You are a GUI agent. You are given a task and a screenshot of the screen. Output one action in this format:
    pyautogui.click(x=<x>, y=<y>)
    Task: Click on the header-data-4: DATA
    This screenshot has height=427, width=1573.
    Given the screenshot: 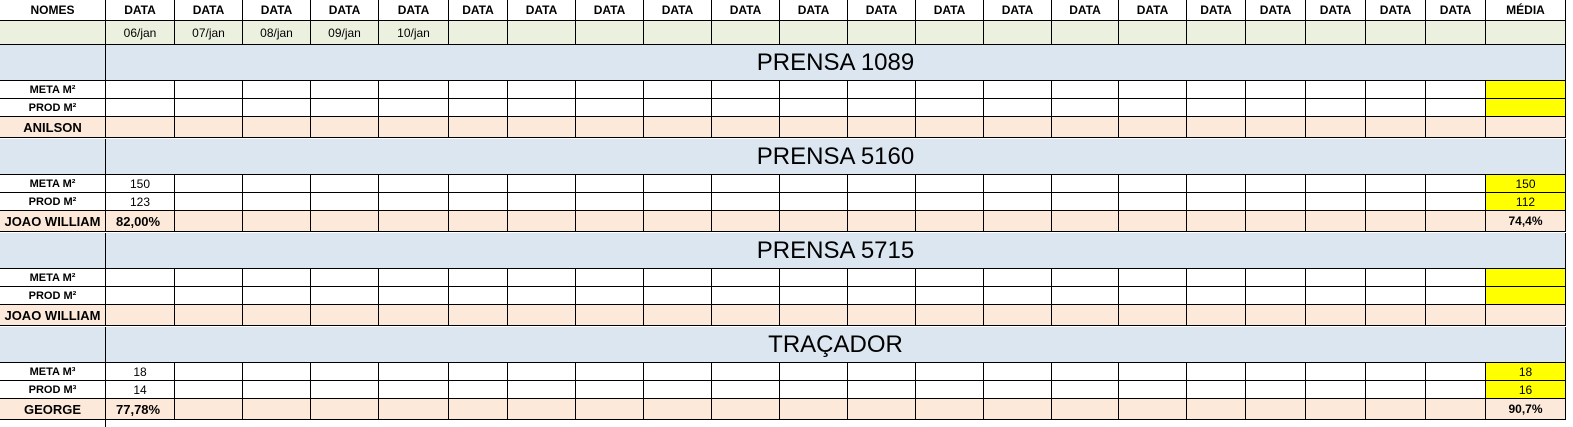 What is the action you would take?
    pyautogui.click(x=345, y=10)
    